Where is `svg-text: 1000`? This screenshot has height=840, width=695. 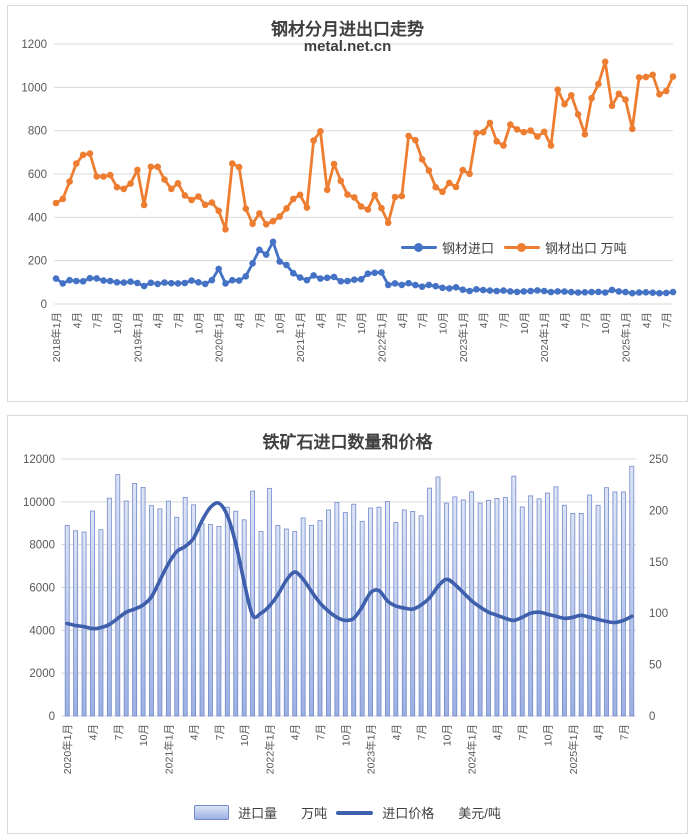
svg-text: 1000 is located at coordinates (34, 88).